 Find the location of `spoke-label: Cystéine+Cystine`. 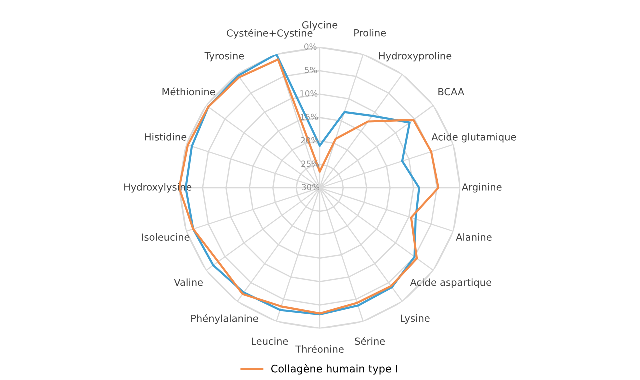

spoke-label: Cystéine+Cystine is located at coordinates (270, 34).